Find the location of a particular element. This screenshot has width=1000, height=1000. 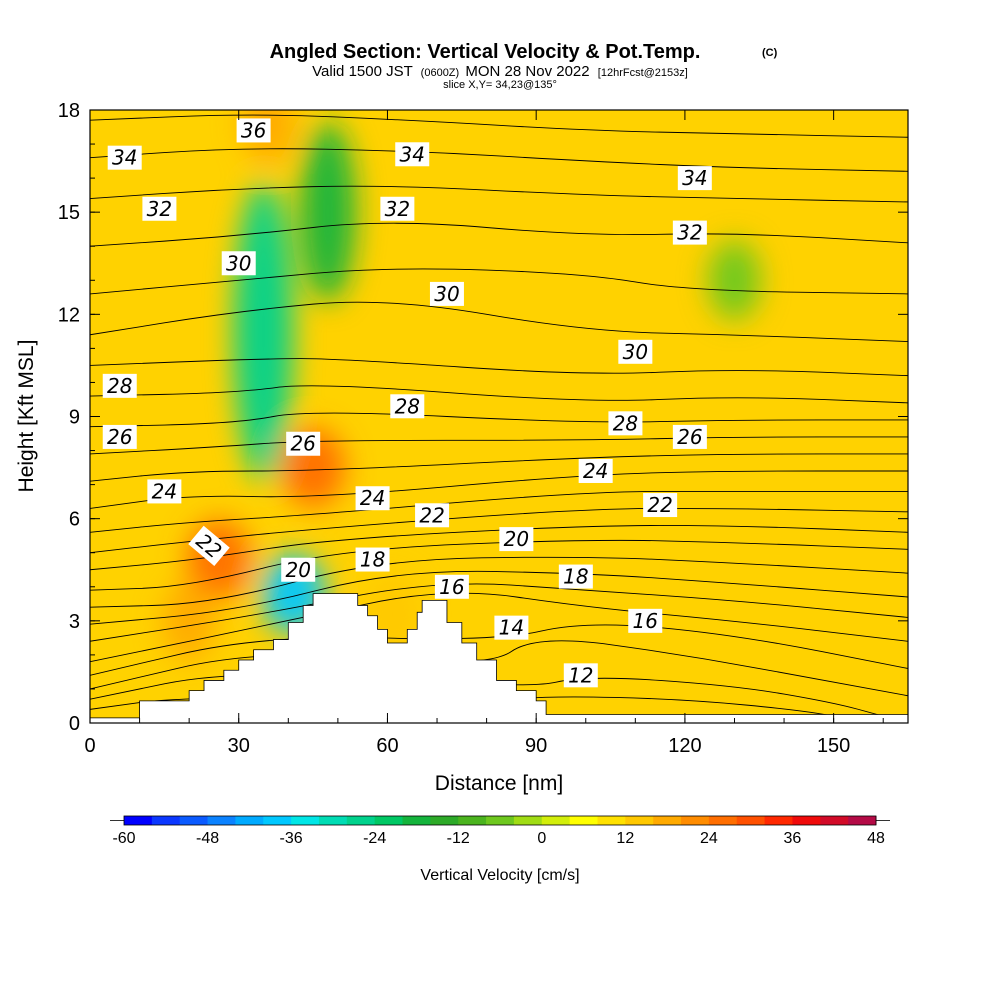

contour-label: 14 is located at coordinates (511, 627).